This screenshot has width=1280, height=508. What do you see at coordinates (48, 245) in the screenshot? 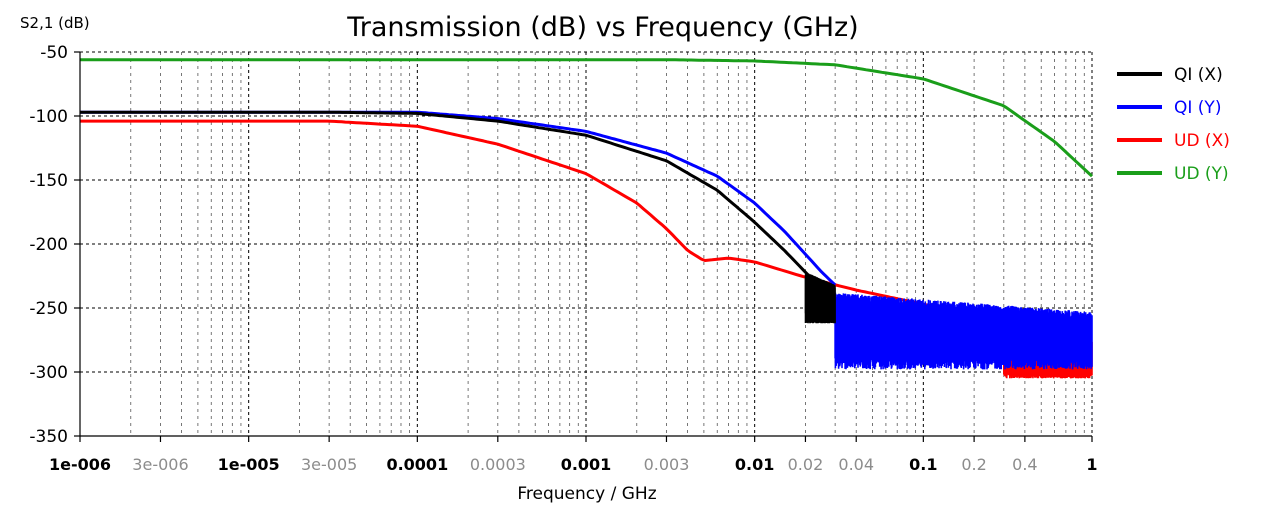
I see `y-tick-label: -200` at bounding box center [48, 245].